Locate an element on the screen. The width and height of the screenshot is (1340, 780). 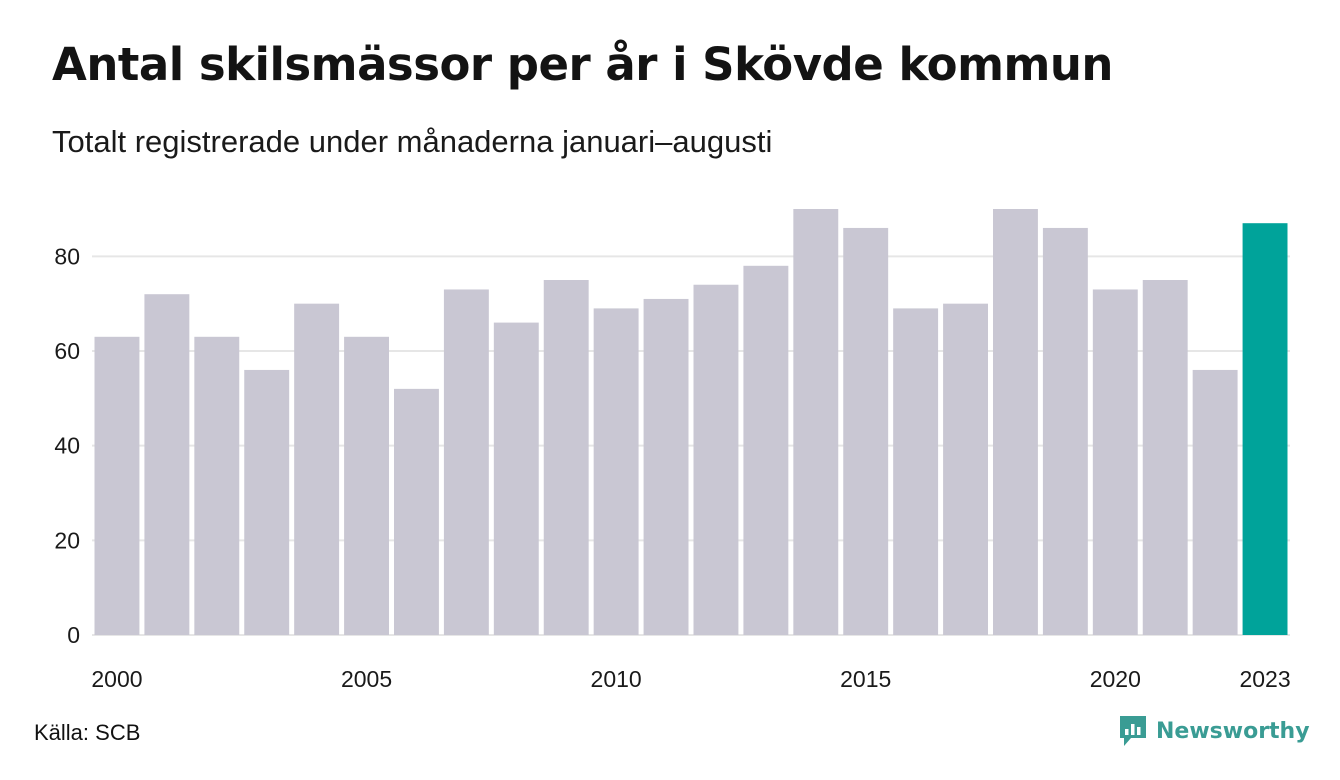
bar-2011 is located at coordinates (666, 466).